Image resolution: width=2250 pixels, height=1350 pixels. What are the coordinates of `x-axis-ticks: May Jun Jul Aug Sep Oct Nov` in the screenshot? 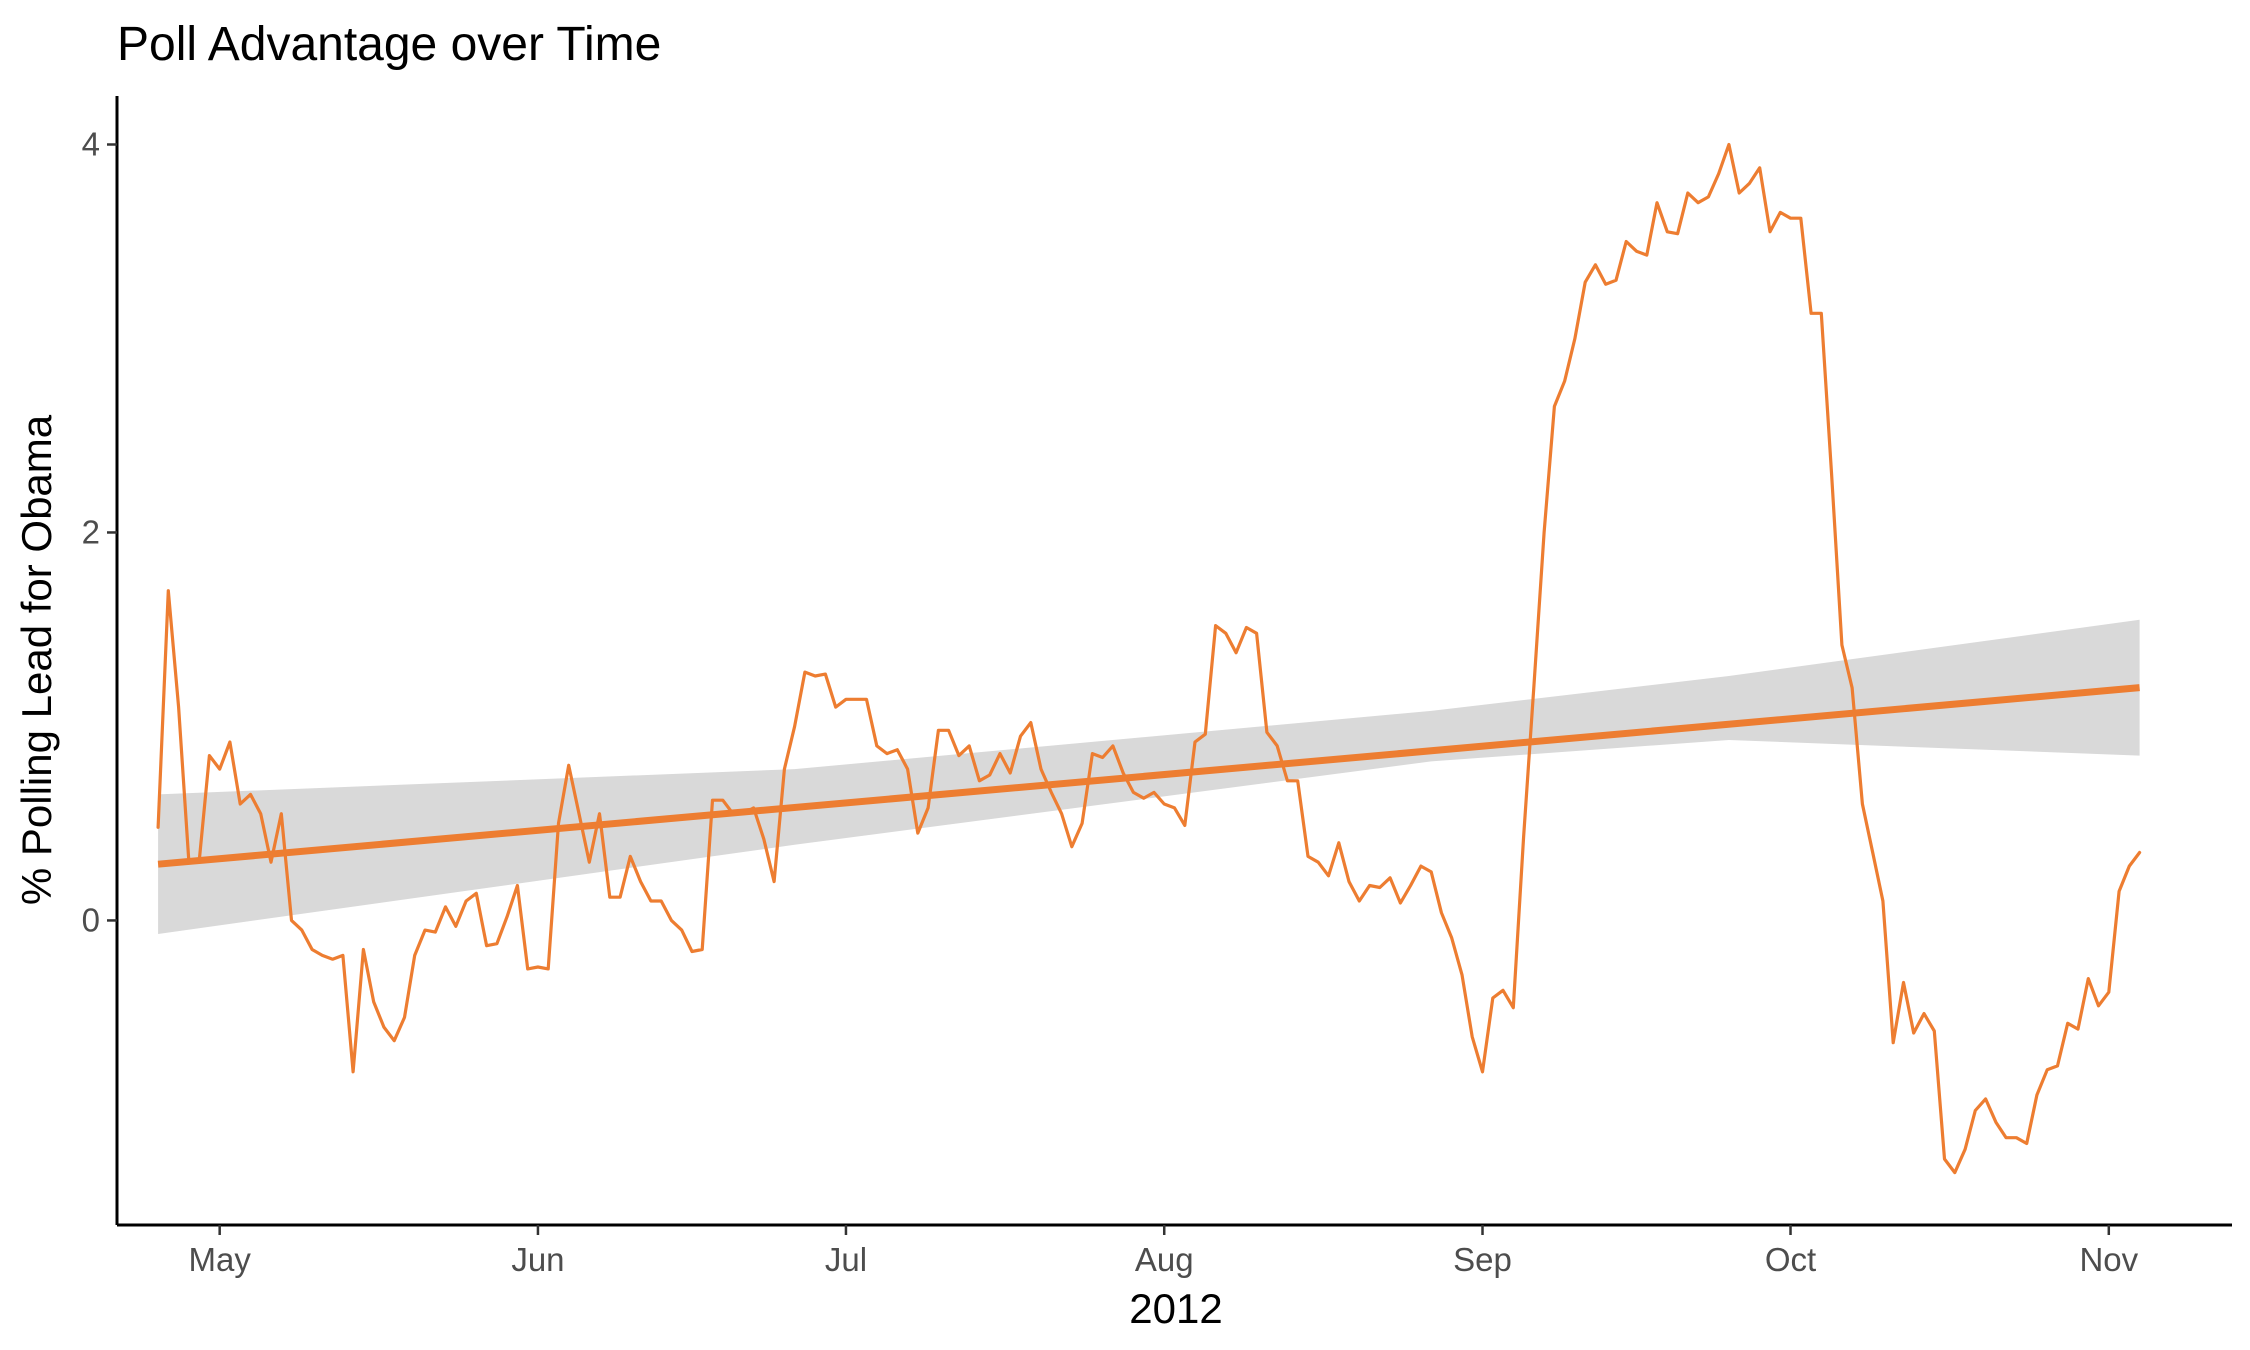 It's located at (1163, 1251).